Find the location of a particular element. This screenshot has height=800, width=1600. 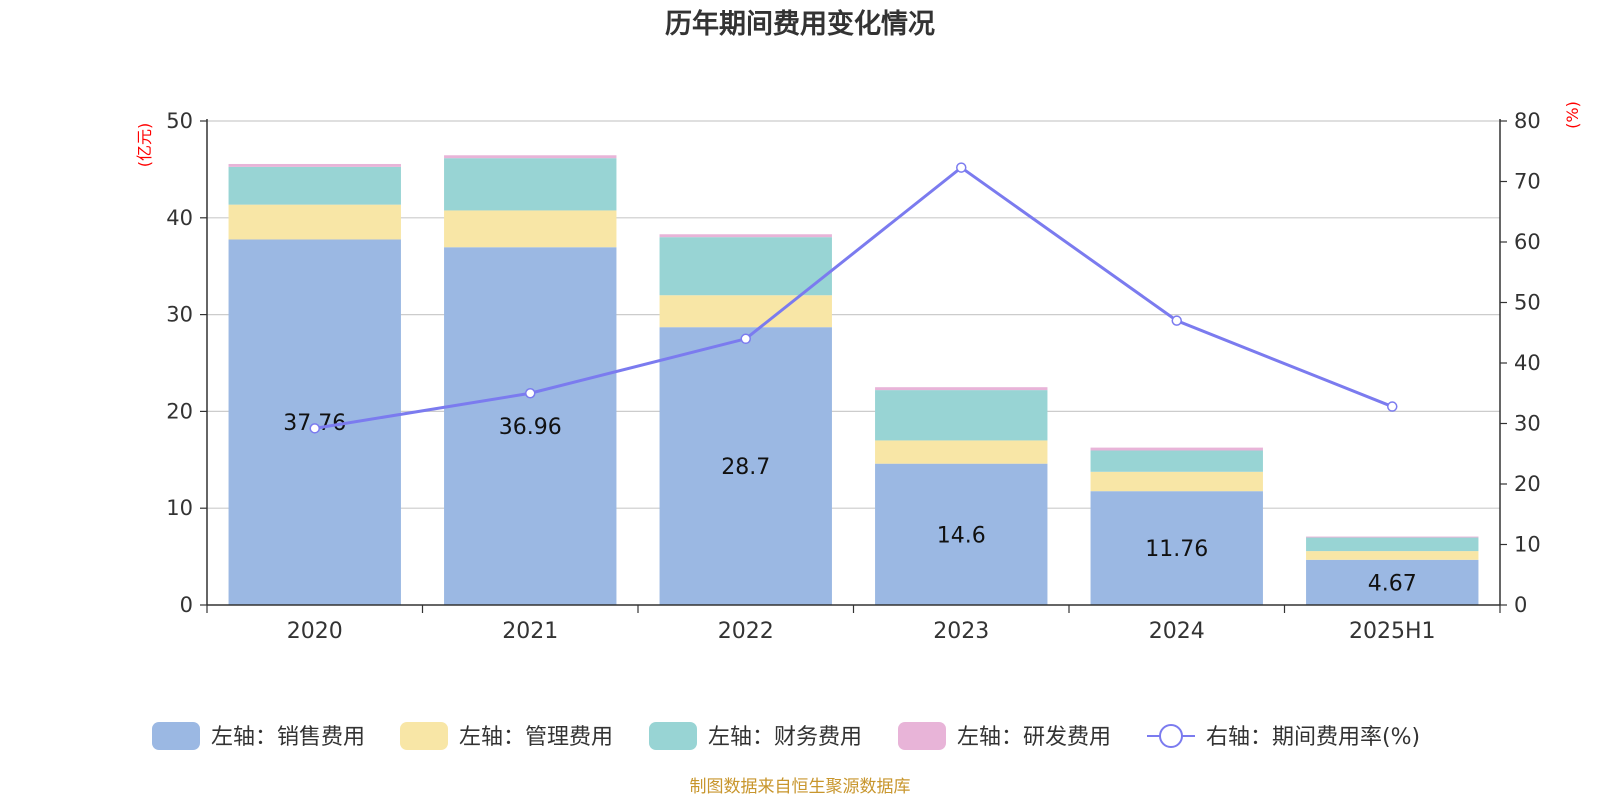

left-tick-label: 50 is located at coordinates (179, 121).